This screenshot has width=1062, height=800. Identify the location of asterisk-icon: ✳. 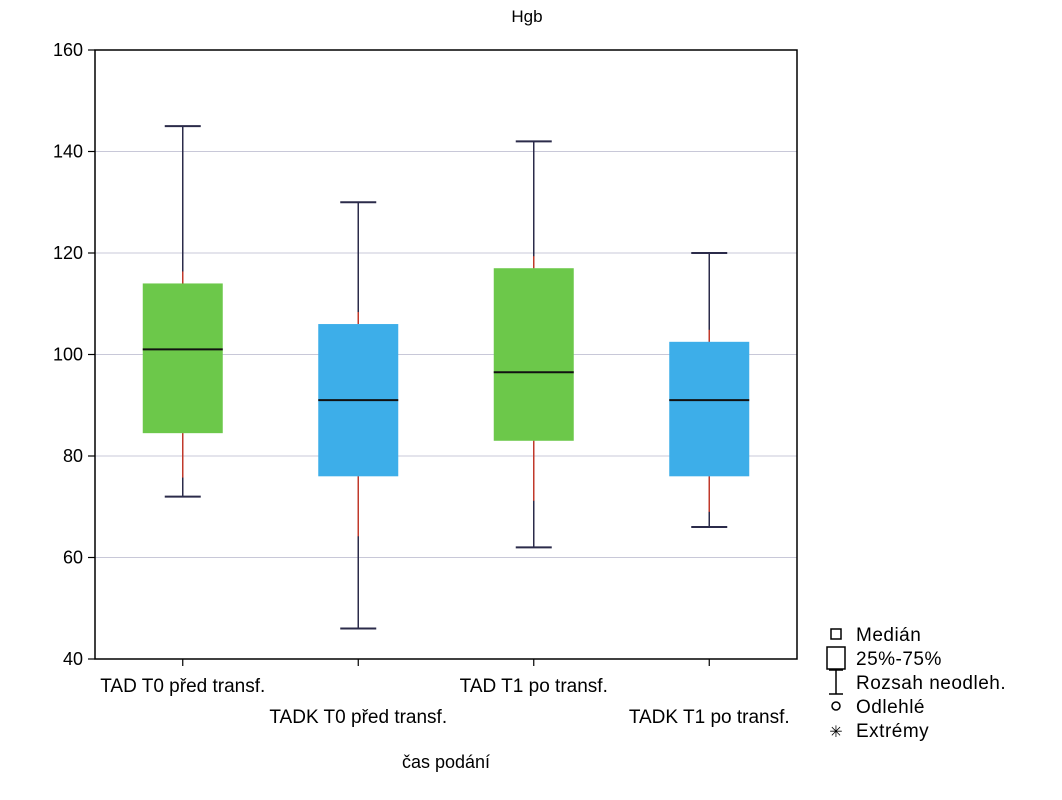
(835, 732).